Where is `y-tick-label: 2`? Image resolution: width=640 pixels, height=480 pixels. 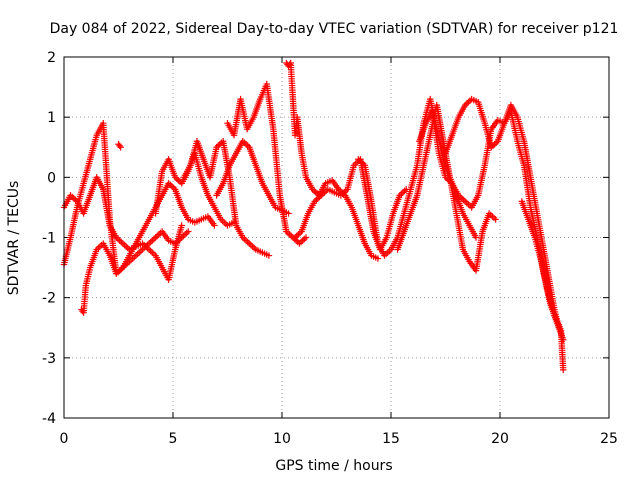 y-tick-label: 2 is located at coordinates (51, 58).